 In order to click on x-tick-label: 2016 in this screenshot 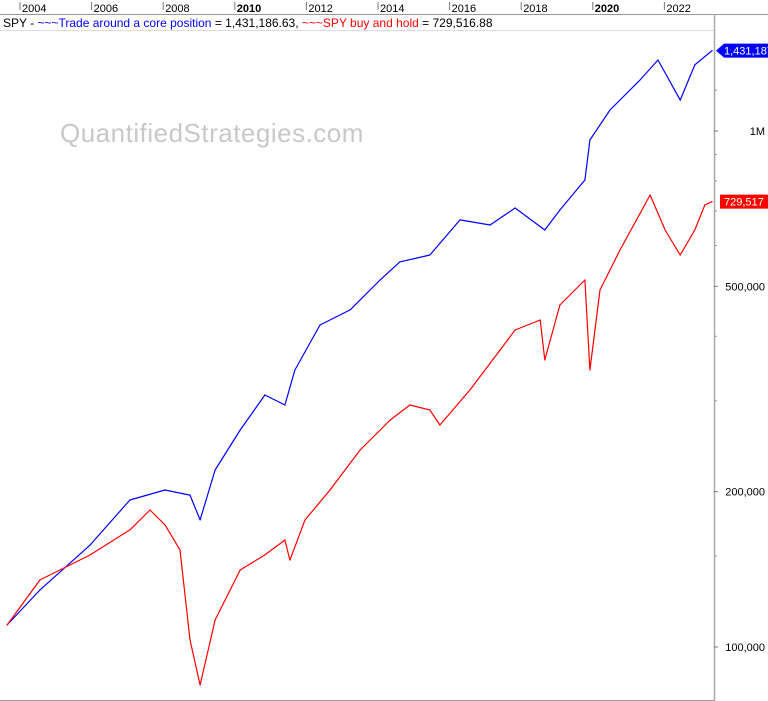, I will do `click(464, 9)`.